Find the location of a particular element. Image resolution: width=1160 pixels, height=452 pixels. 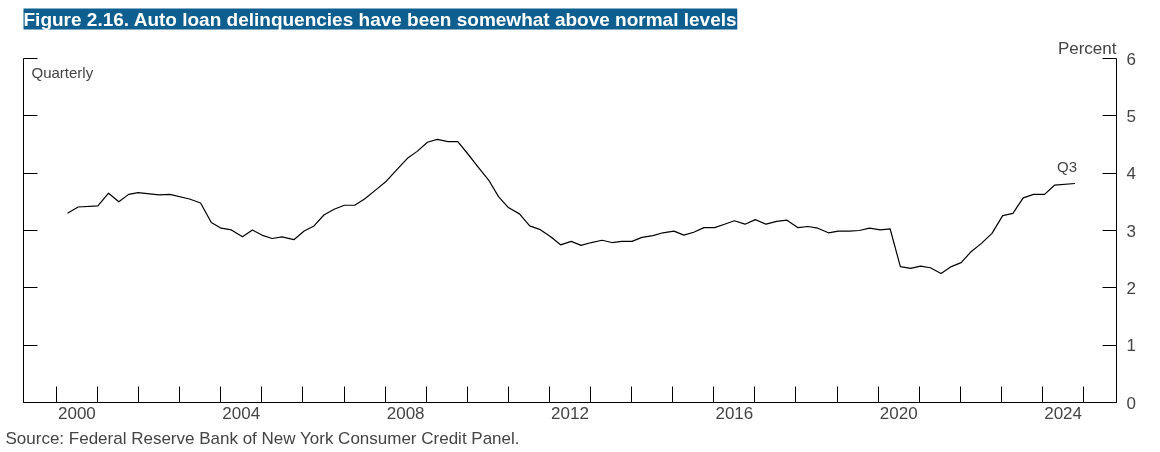

x-tick-label: 2008 is located at coordinates (405, 413).